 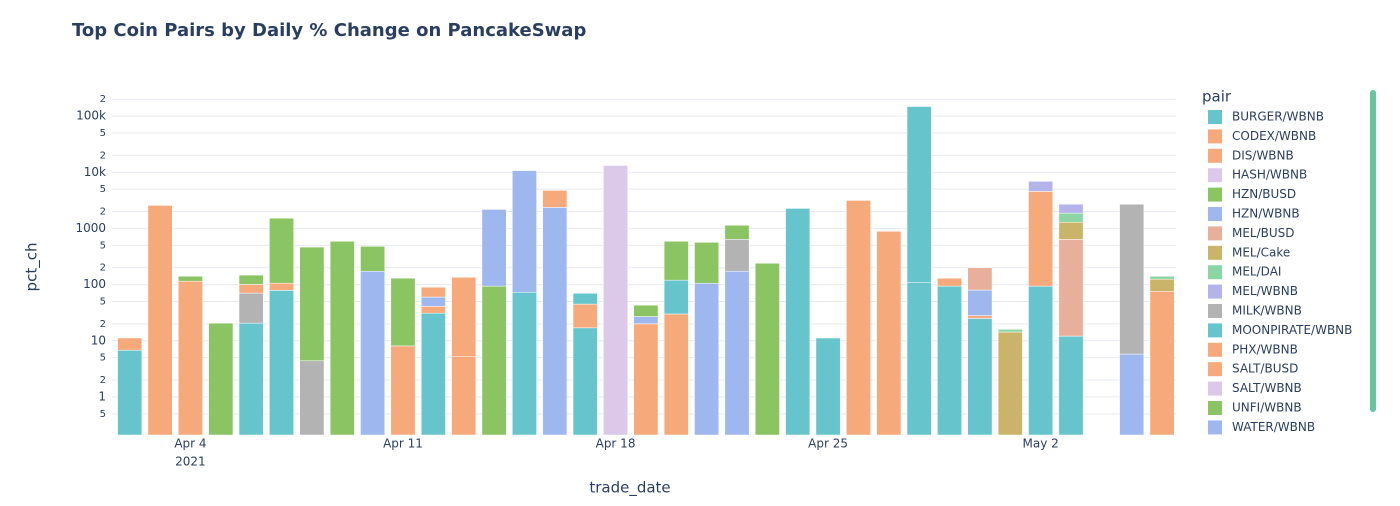 I want to click on x-year-label: 2021, so click(x=190, y=462).